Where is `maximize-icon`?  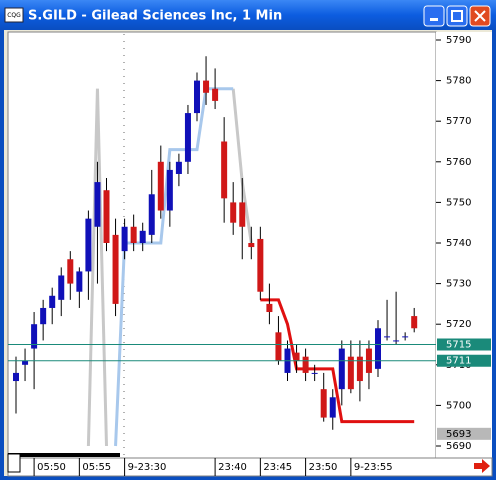 maximize-icon is located at coordinates (457, 16).